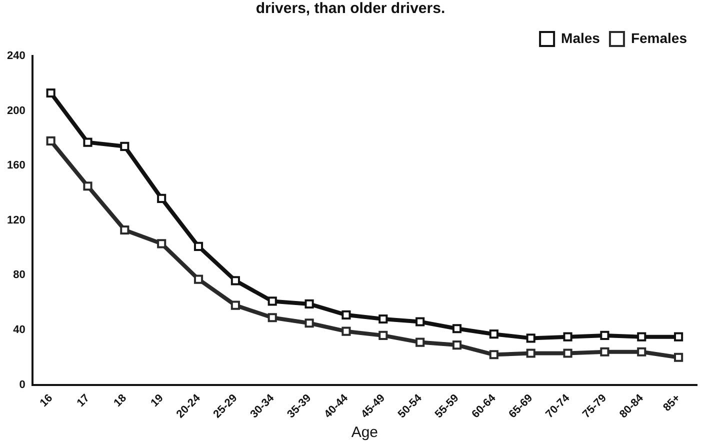 This screenshot has height=442, width=707. What do you see at coordinates (672, 403) in the screenshot?
I see `x-tick-label: 85+` at bounding box center [672, 403].